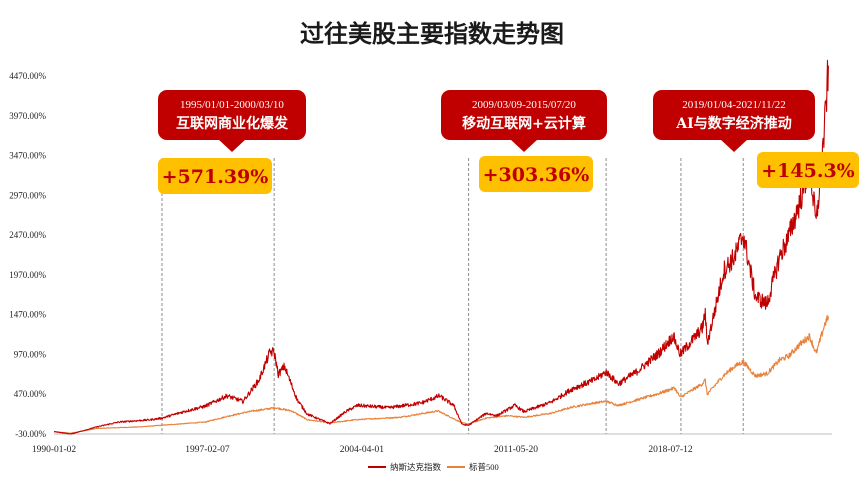  I want to click on callout-label: 互联网商业化爆发, so click(232, 123).